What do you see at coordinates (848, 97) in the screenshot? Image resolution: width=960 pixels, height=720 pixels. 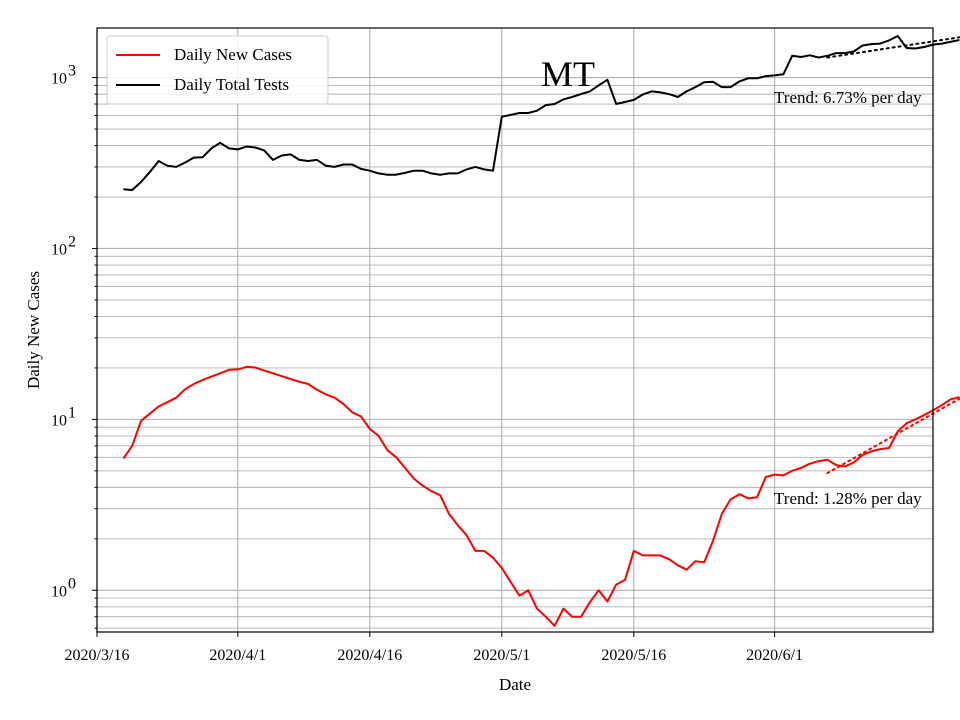 I see `trend-annotation-tests: Trend: 6.73% per day` at bounding box center [848, 97].